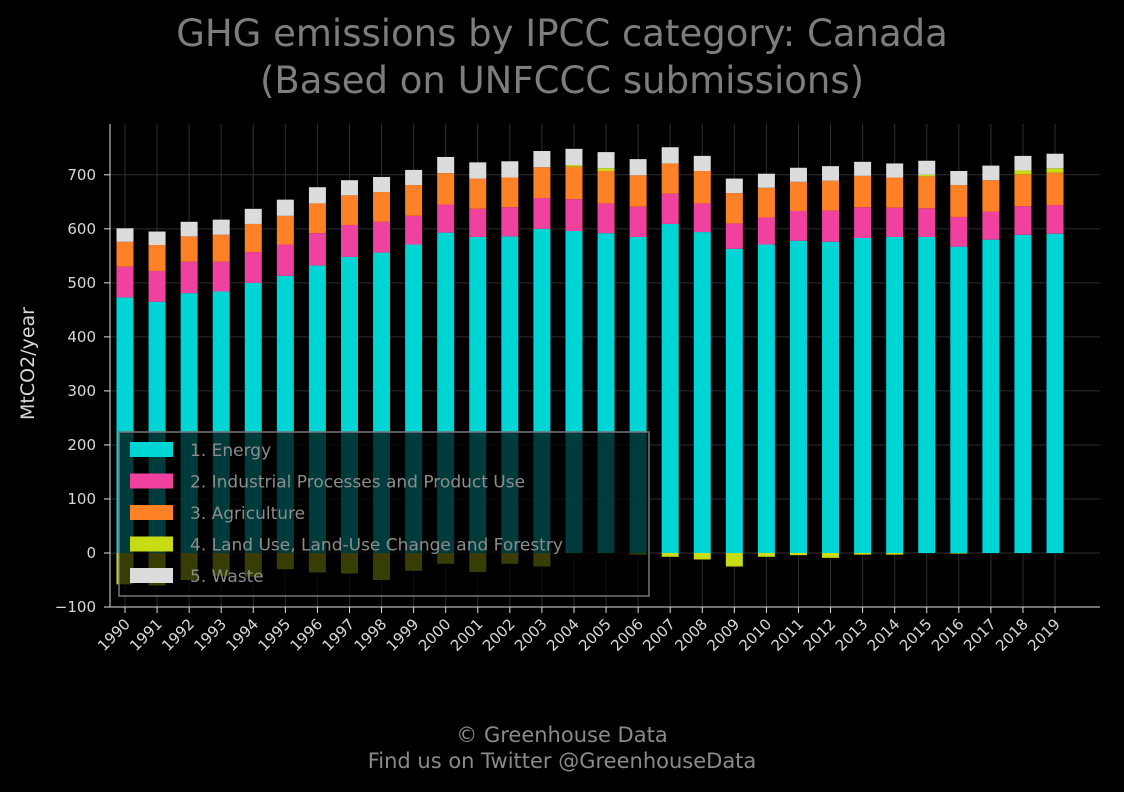  I want to click on y-tick-label: 600, so click(81, 229).